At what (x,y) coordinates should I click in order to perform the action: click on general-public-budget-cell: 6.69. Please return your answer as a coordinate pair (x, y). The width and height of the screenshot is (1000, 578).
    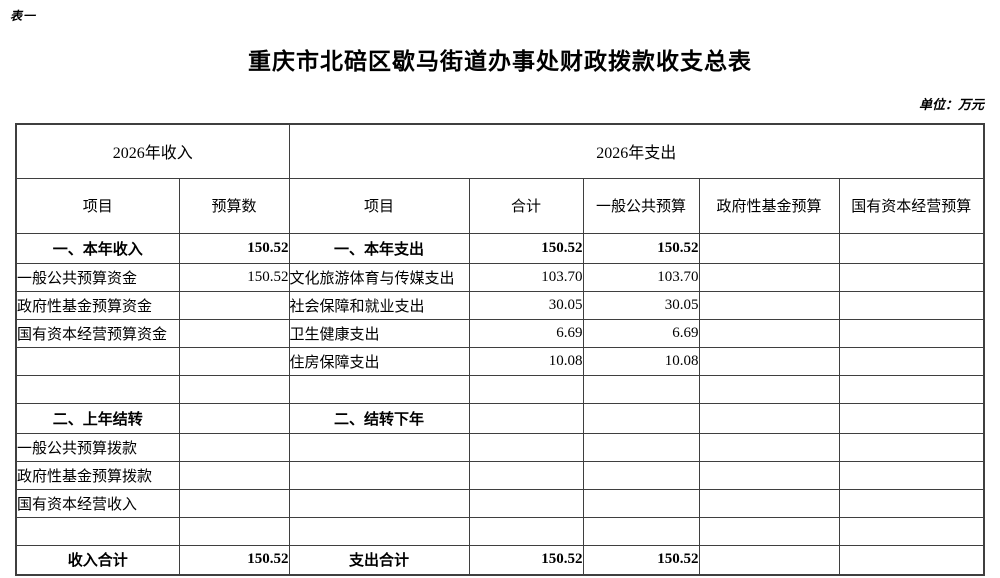
    Looking at the image, I should click on (641, 333).